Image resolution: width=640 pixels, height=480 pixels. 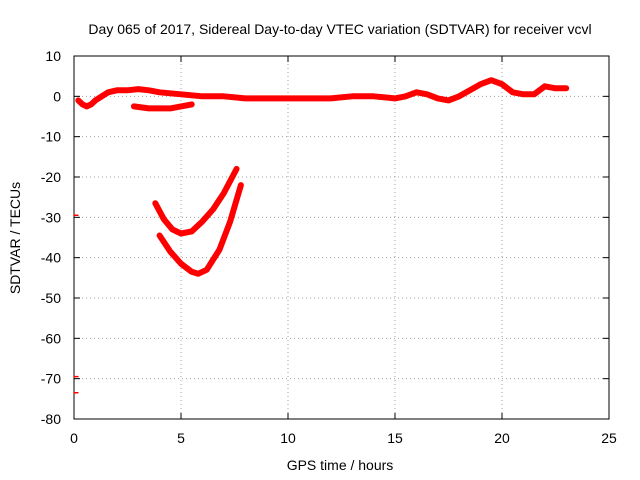 I want to click on x-axis-label: GPS time / hours, so click(x=340, y=465).